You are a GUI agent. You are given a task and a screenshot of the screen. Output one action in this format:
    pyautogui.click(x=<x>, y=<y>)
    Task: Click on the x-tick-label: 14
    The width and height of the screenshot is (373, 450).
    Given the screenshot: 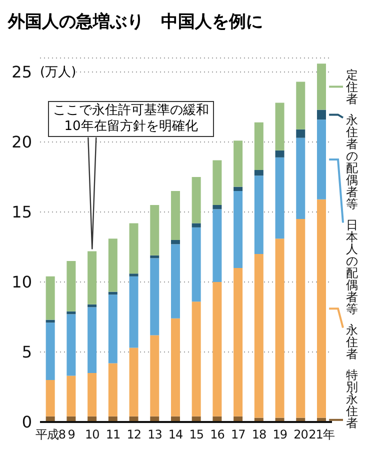 What is the action you would take?
    pyautogui.click(x=175, y=435)
    